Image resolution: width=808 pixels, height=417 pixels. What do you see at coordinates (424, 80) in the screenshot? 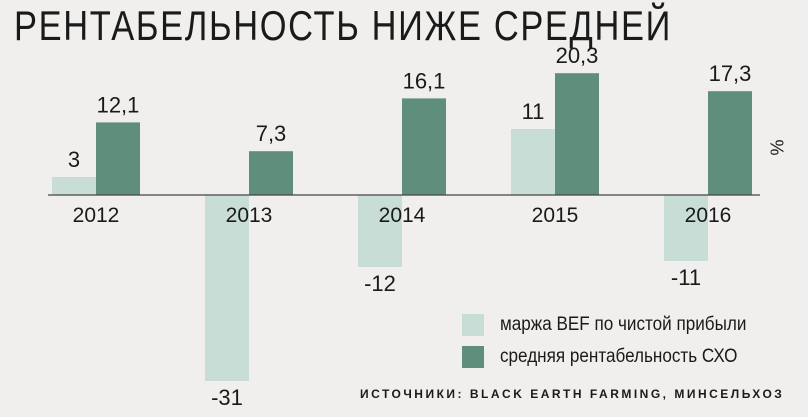
I see `value-label-avg-profitability-2014: 16,1` at bounding box center [424, 80].